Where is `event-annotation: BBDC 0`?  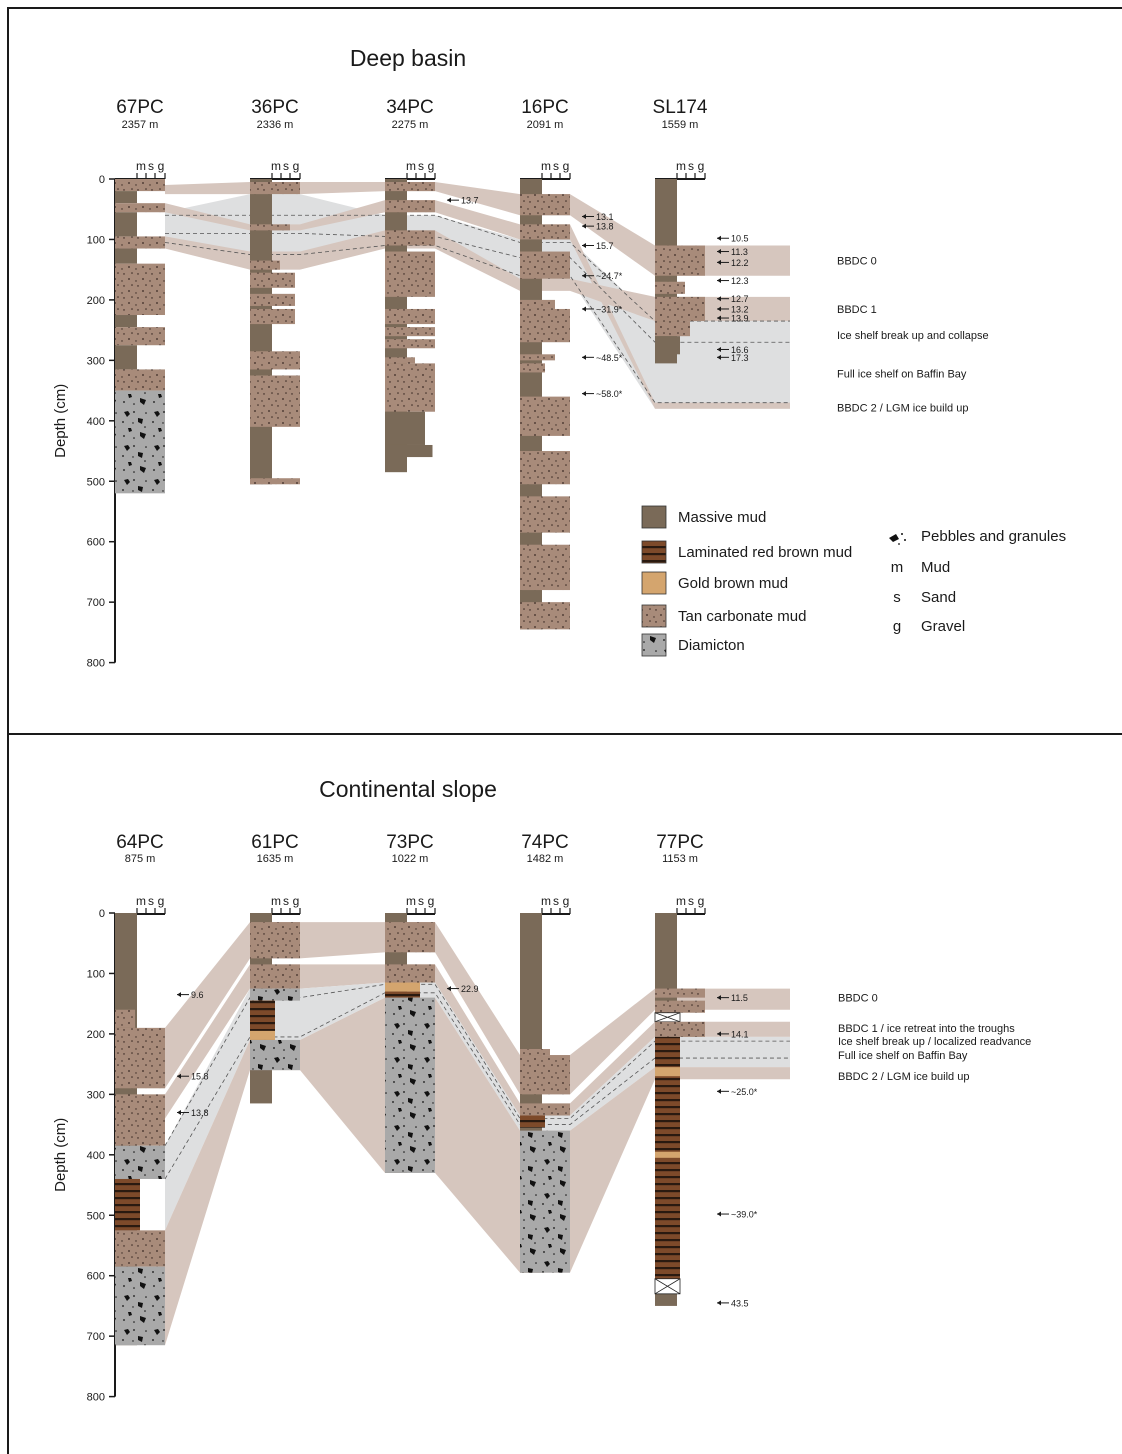
event-annotation: BBDC 0 is located at coordinates (857, 262).